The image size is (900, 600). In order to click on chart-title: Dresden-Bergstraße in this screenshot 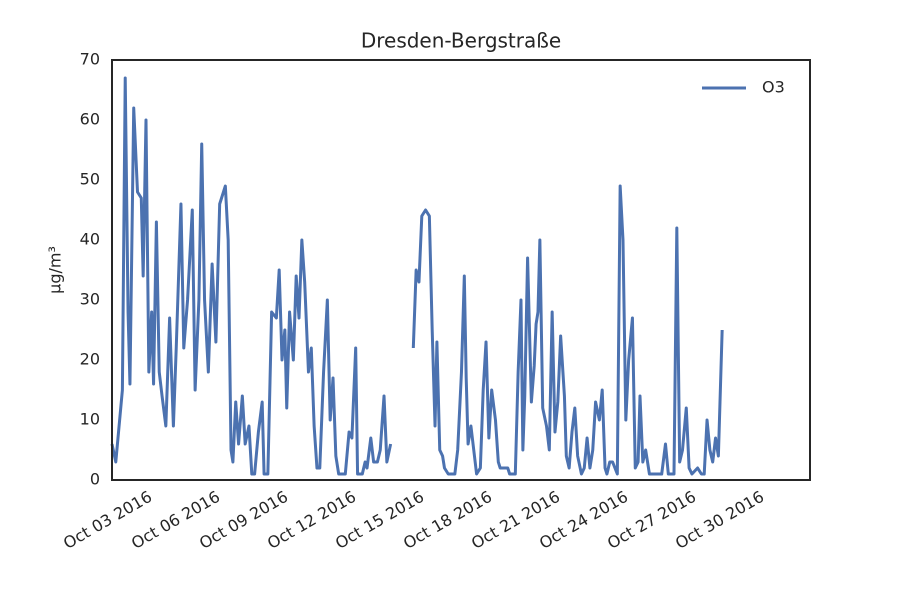, I will do `click(461, 41)`.